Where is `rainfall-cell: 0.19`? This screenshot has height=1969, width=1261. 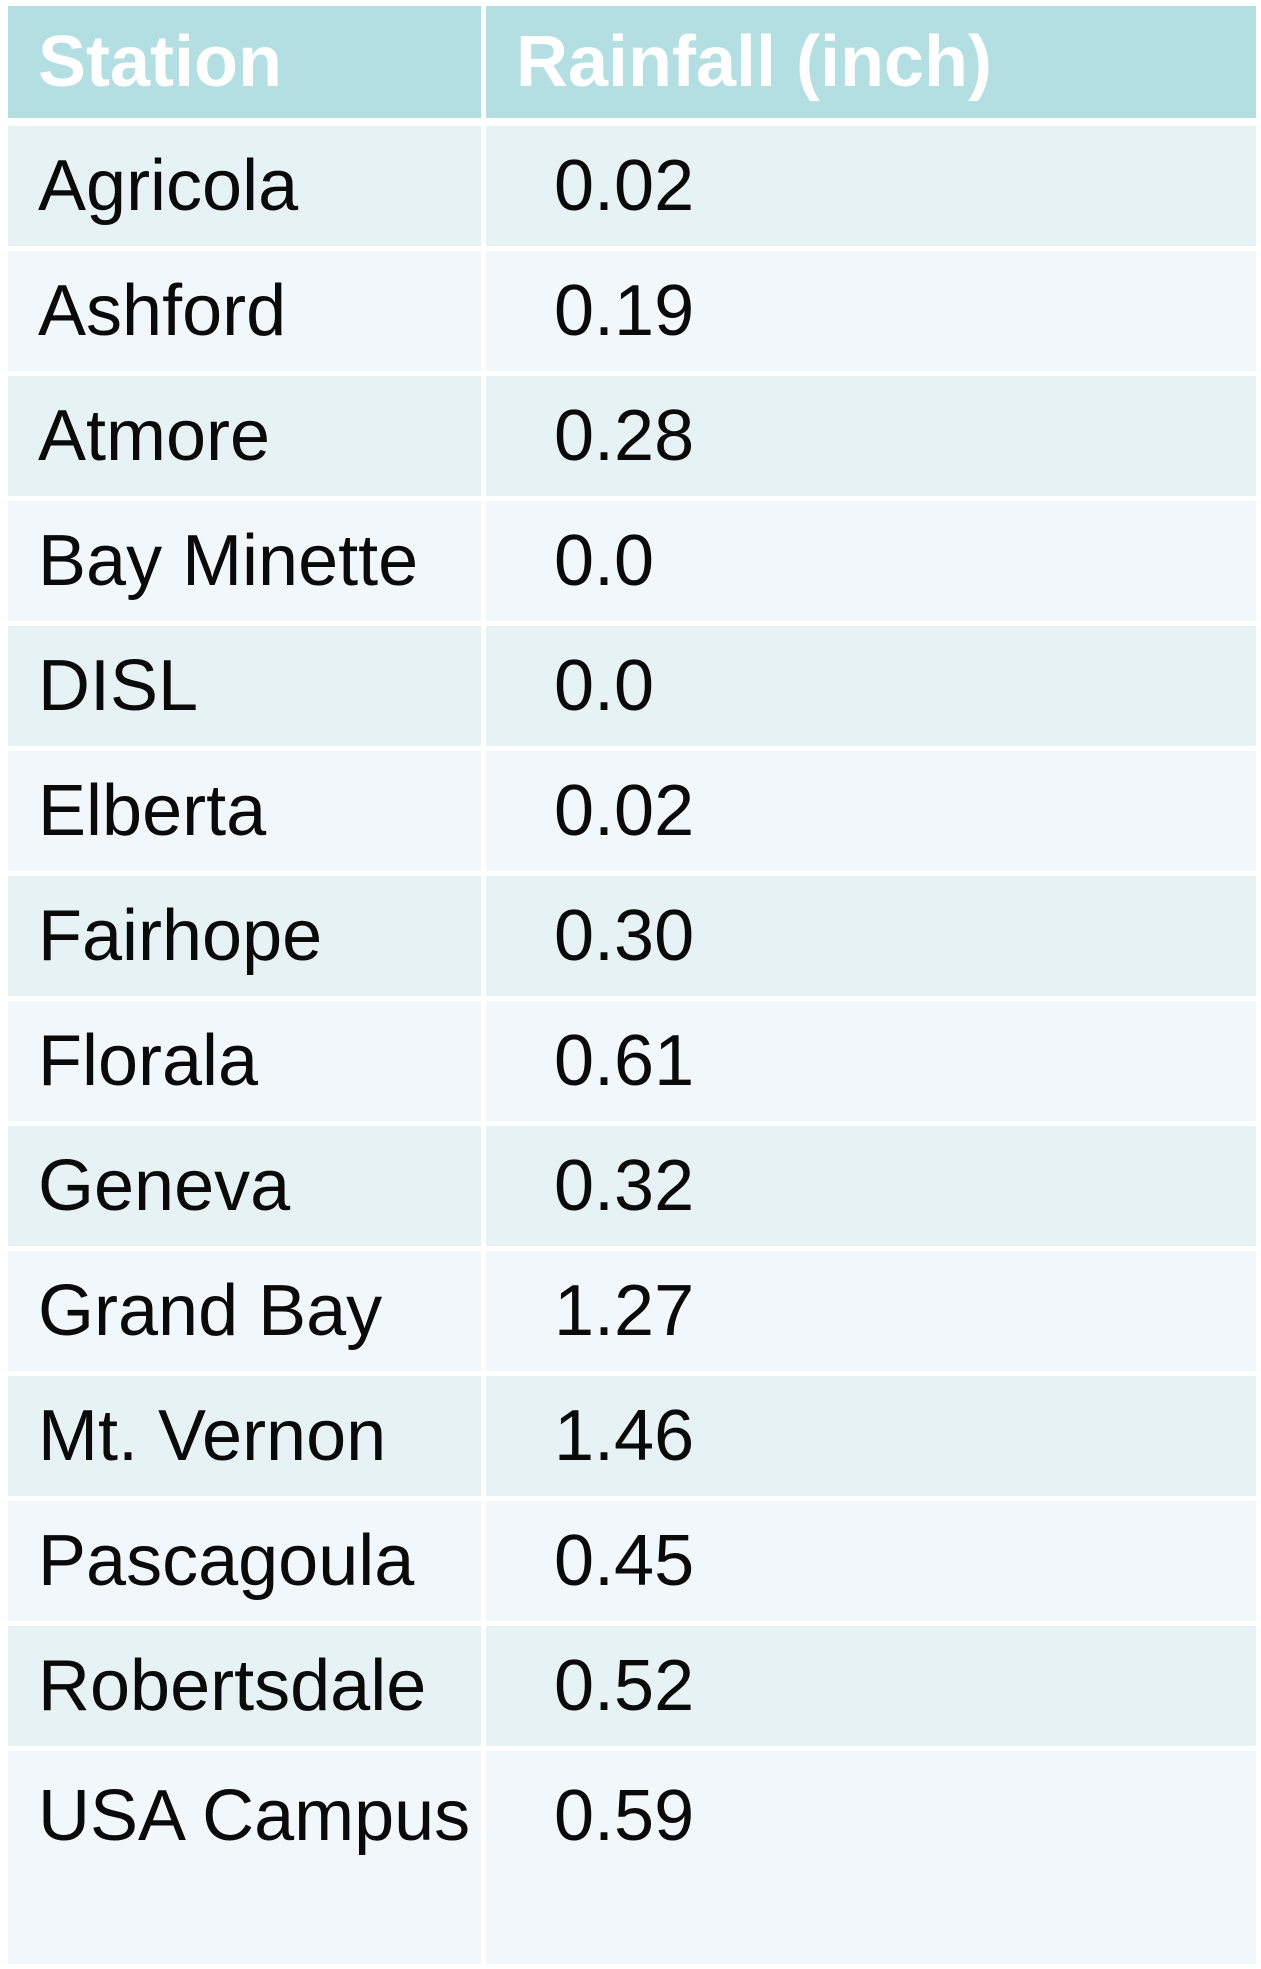
rainfall-cell: 0.19 is located at coordinates (624, 311).